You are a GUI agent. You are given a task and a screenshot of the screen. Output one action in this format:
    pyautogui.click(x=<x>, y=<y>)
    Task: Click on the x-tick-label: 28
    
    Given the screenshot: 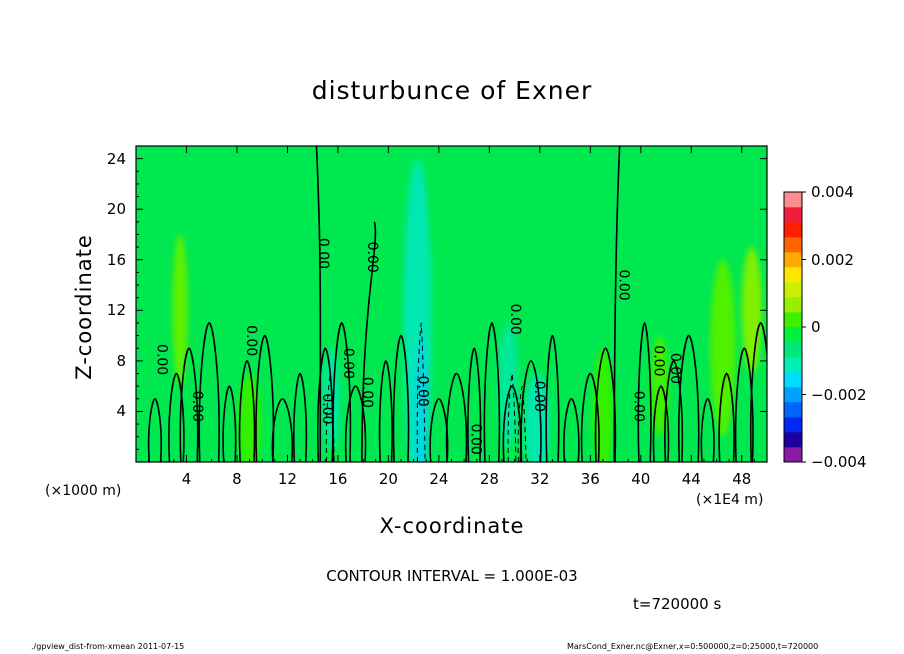 What is the action you would take?
    pyautogui.click(x=489, y=479)
    